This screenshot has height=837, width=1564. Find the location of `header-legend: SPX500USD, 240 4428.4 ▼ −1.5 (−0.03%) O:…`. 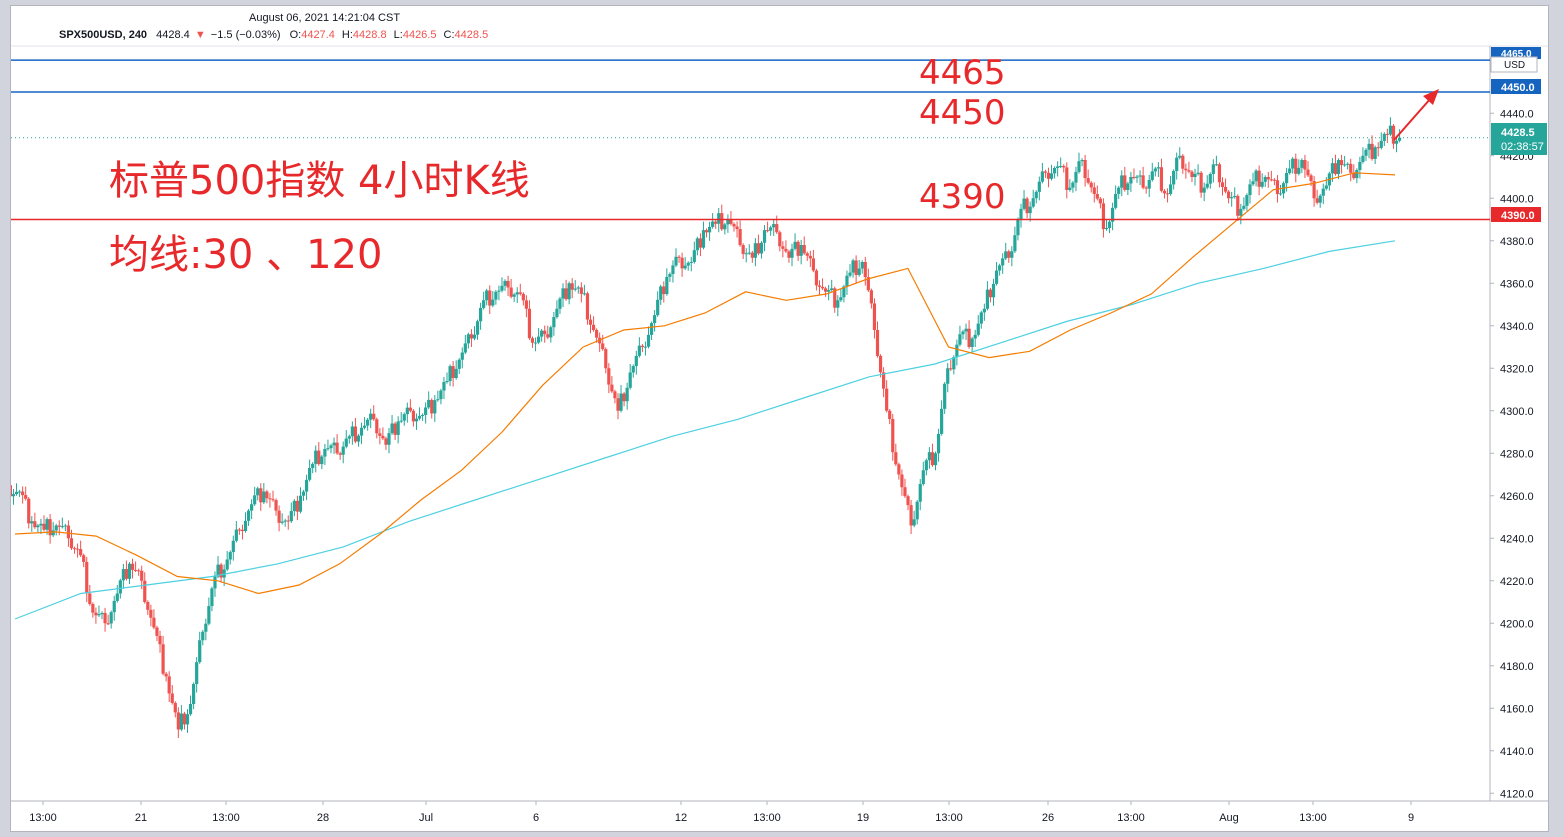

header-legend: SPX500USD, 240 4428.4 ▼ −1.5 (−0.03%) O:… is located at coordinates (273, 35).